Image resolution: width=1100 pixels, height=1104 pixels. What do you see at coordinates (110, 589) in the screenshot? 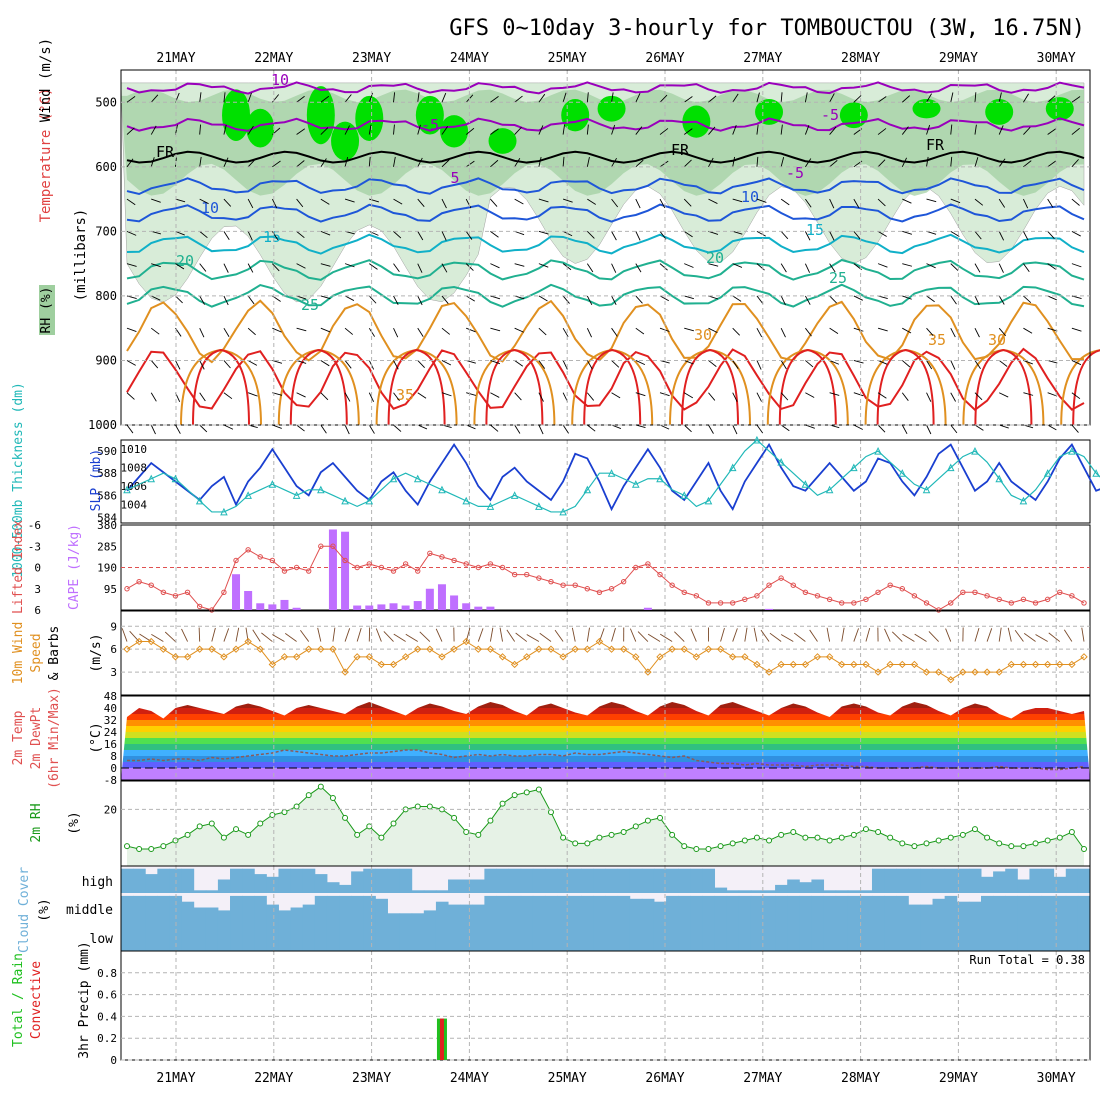
I see `cape-tick: 95` at bounding box center [110, 589].